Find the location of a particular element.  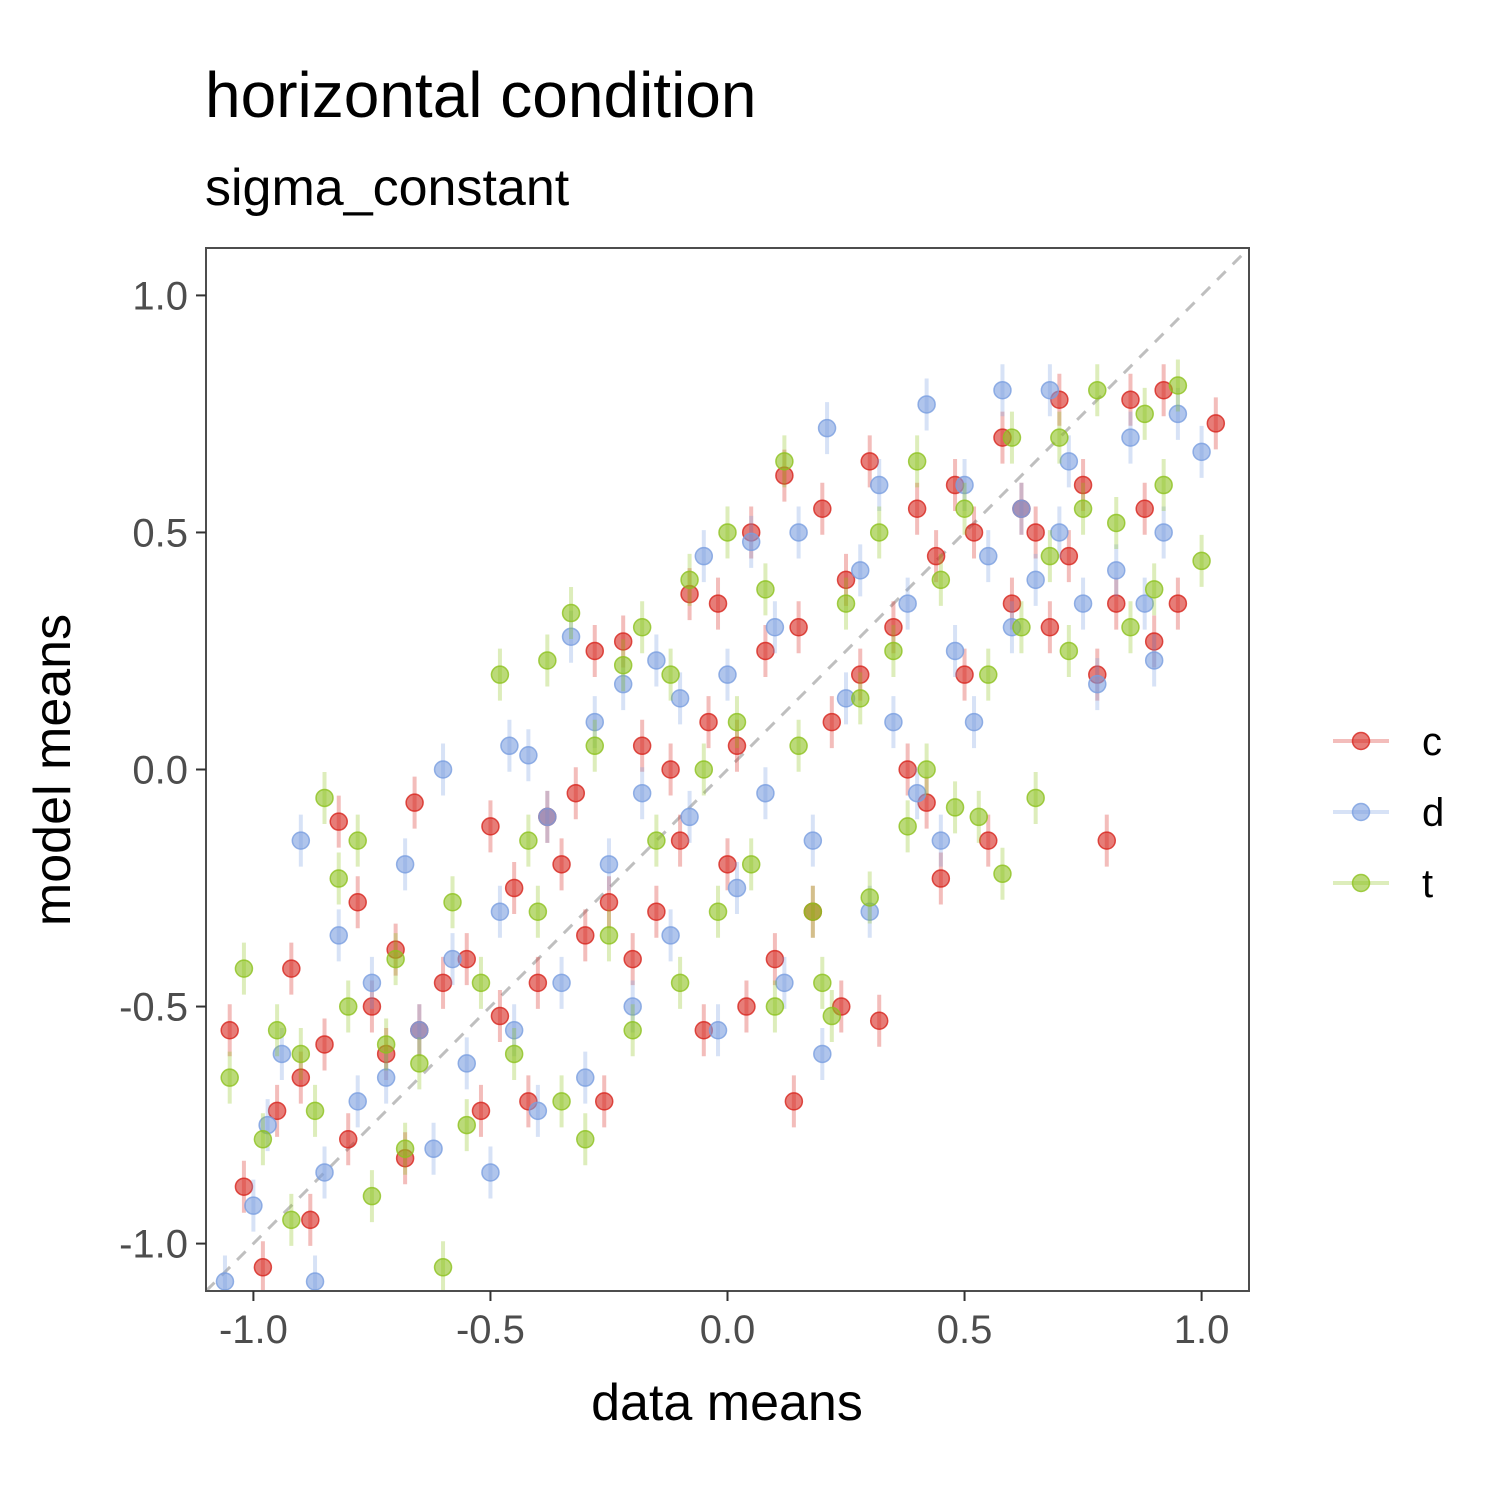

y-tick-label: 0.0 is located at coordinates (160, 771).